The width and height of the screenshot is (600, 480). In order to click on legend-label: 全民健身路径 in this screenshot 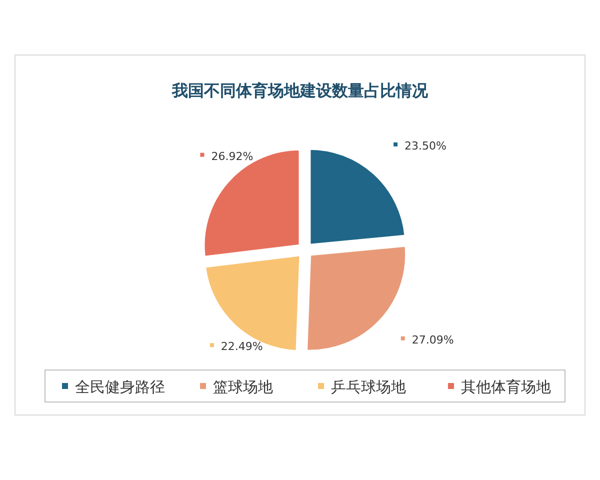, I will do `click(120, 387)`.